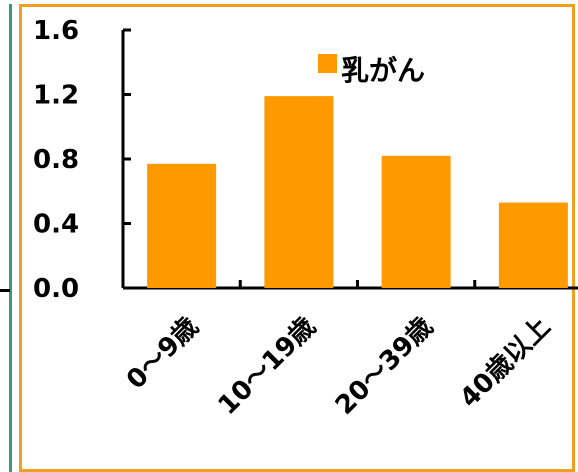 The width and height of the screenshot is (578, 472). I want to click on x-category-label: 20～39歳, so click(384, 366).